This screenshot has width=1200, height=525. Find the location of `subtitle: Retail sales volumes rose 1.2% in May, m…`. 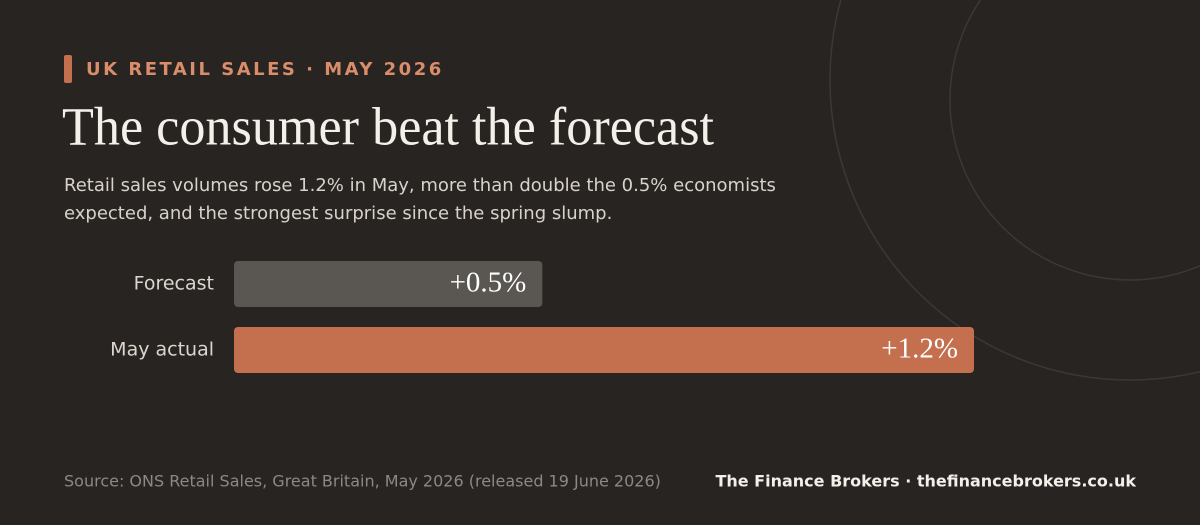

subtitle: Retail sales volumes rose 1.2% in May, m… is located at coordinates (420, 199).